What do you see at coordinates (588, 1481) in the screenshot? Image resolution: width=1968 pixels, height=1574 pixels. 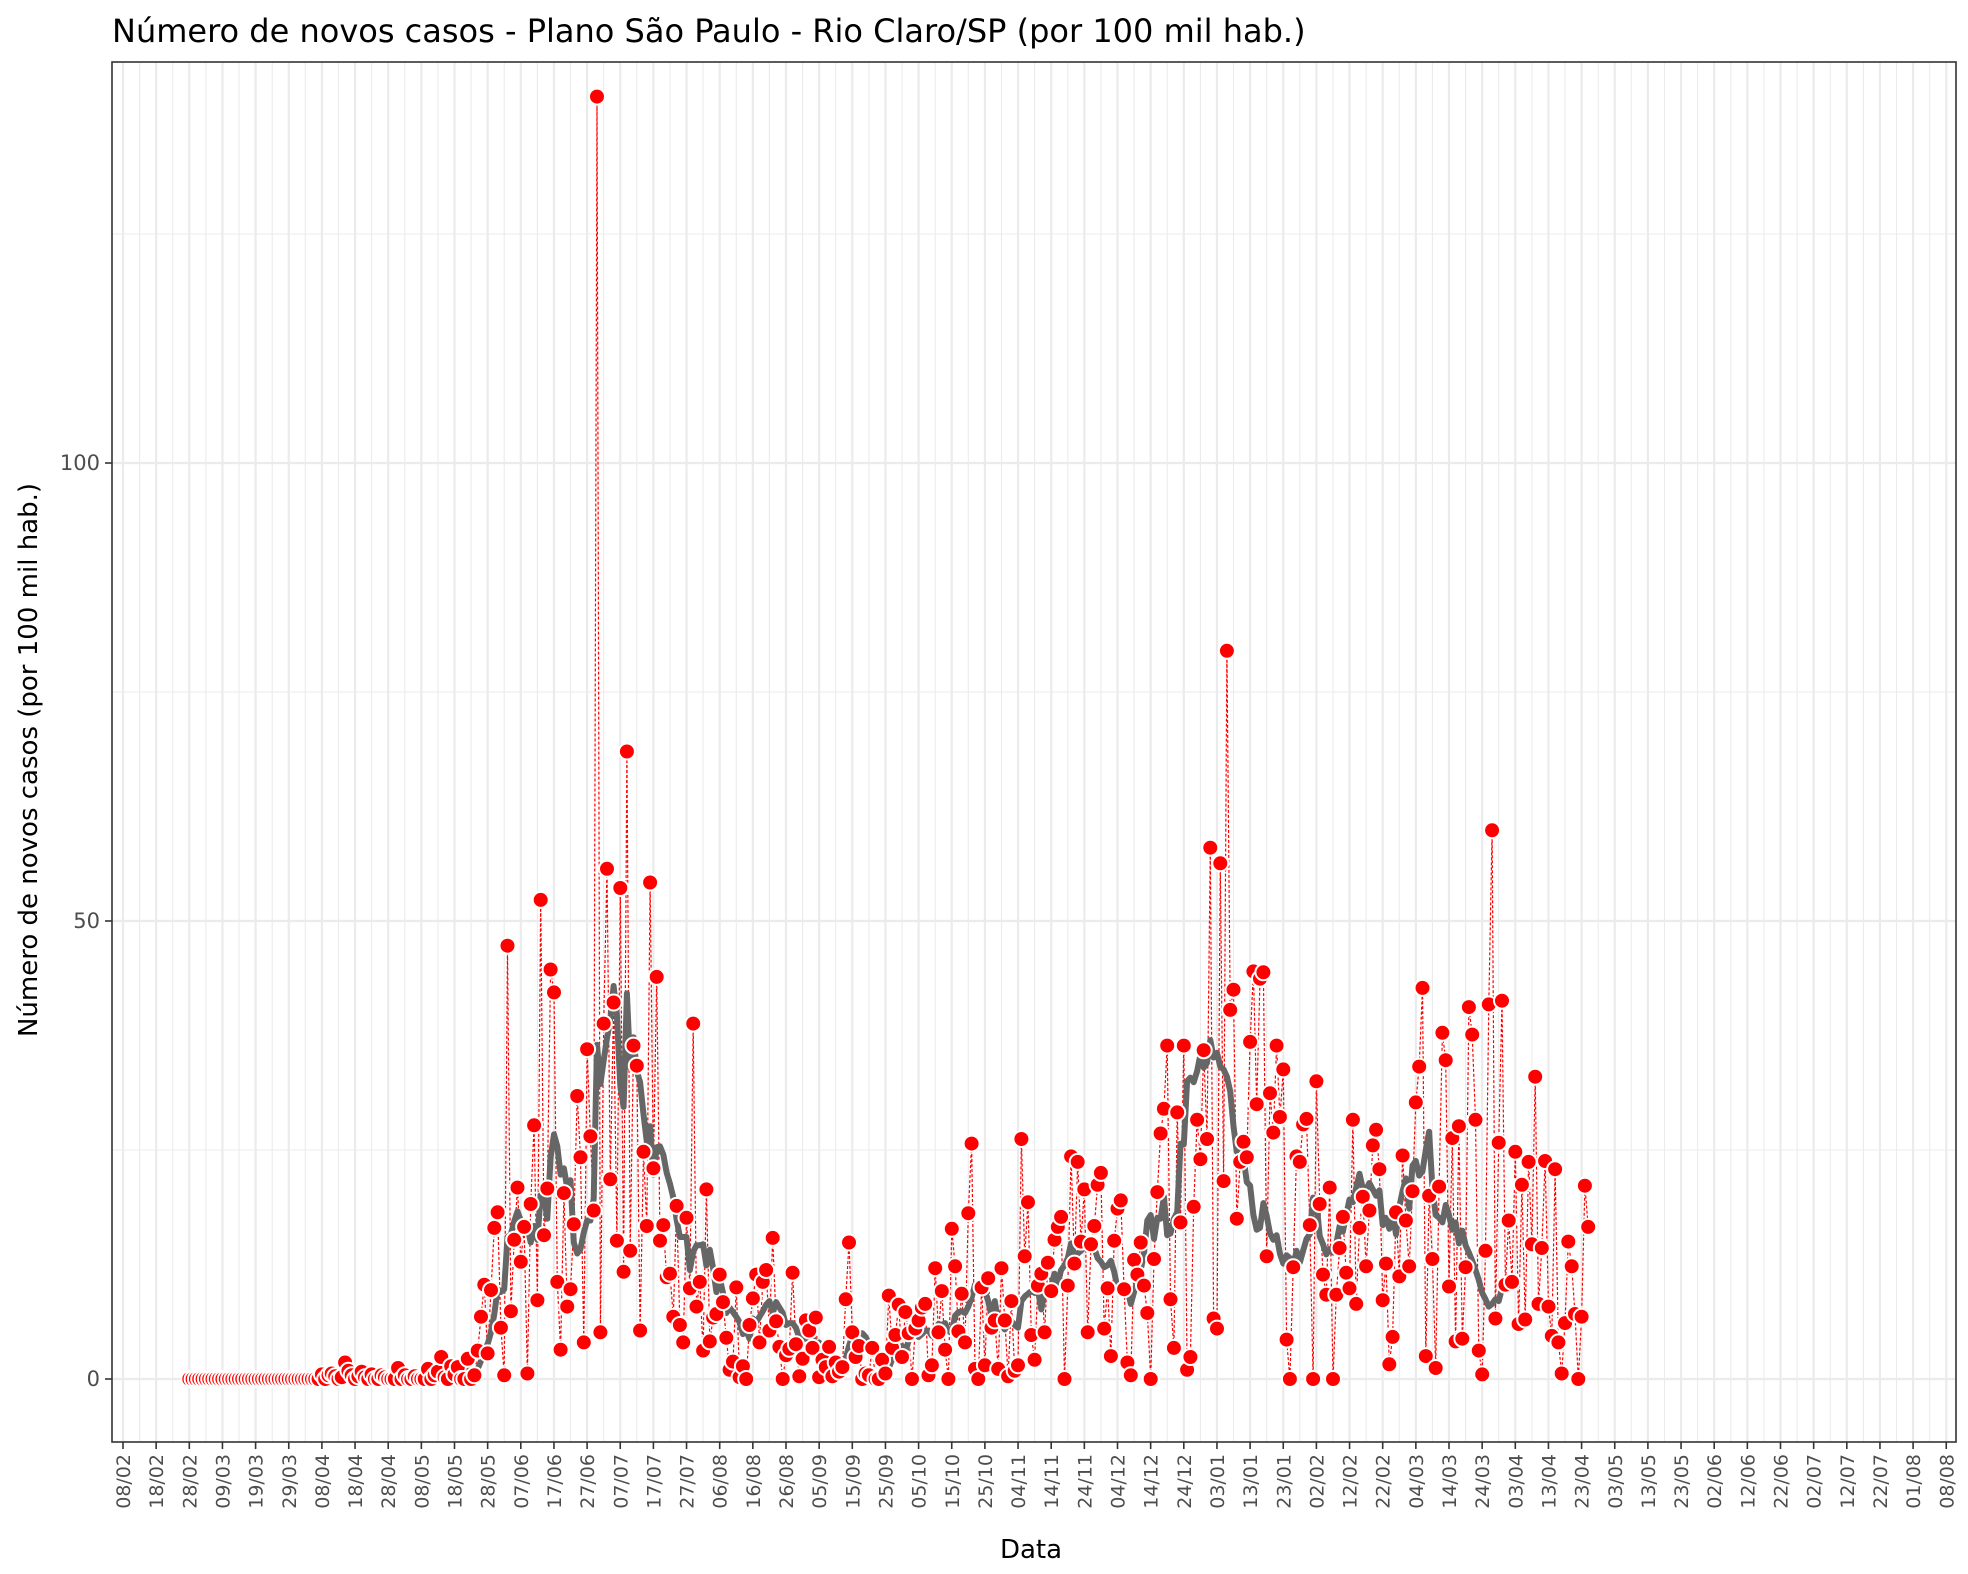 I see `x-tick-label: 27/06` at bounding box center [588, 1481].